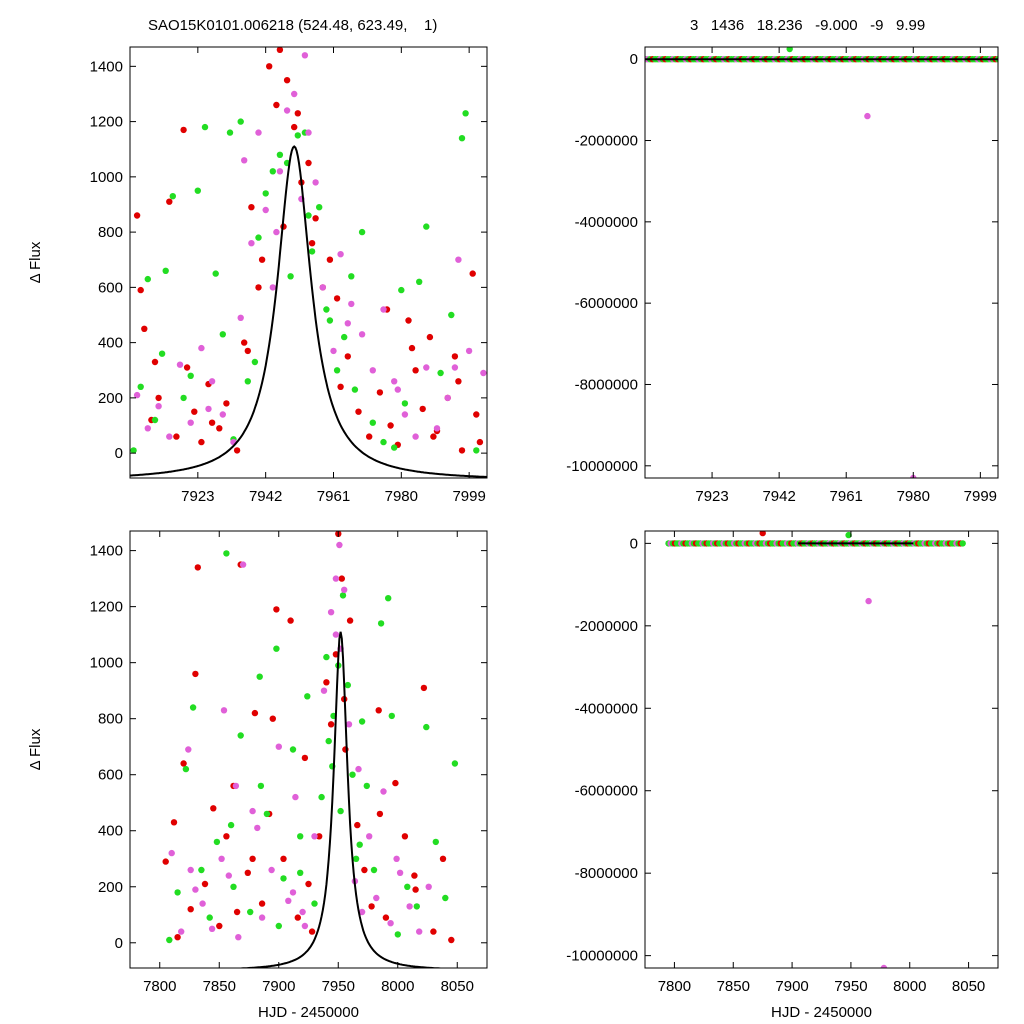  What do you see at coordinates (606, 222) in the screenshot?
I see `y-tick-label: -4000000` at bounding box center [606, 222].